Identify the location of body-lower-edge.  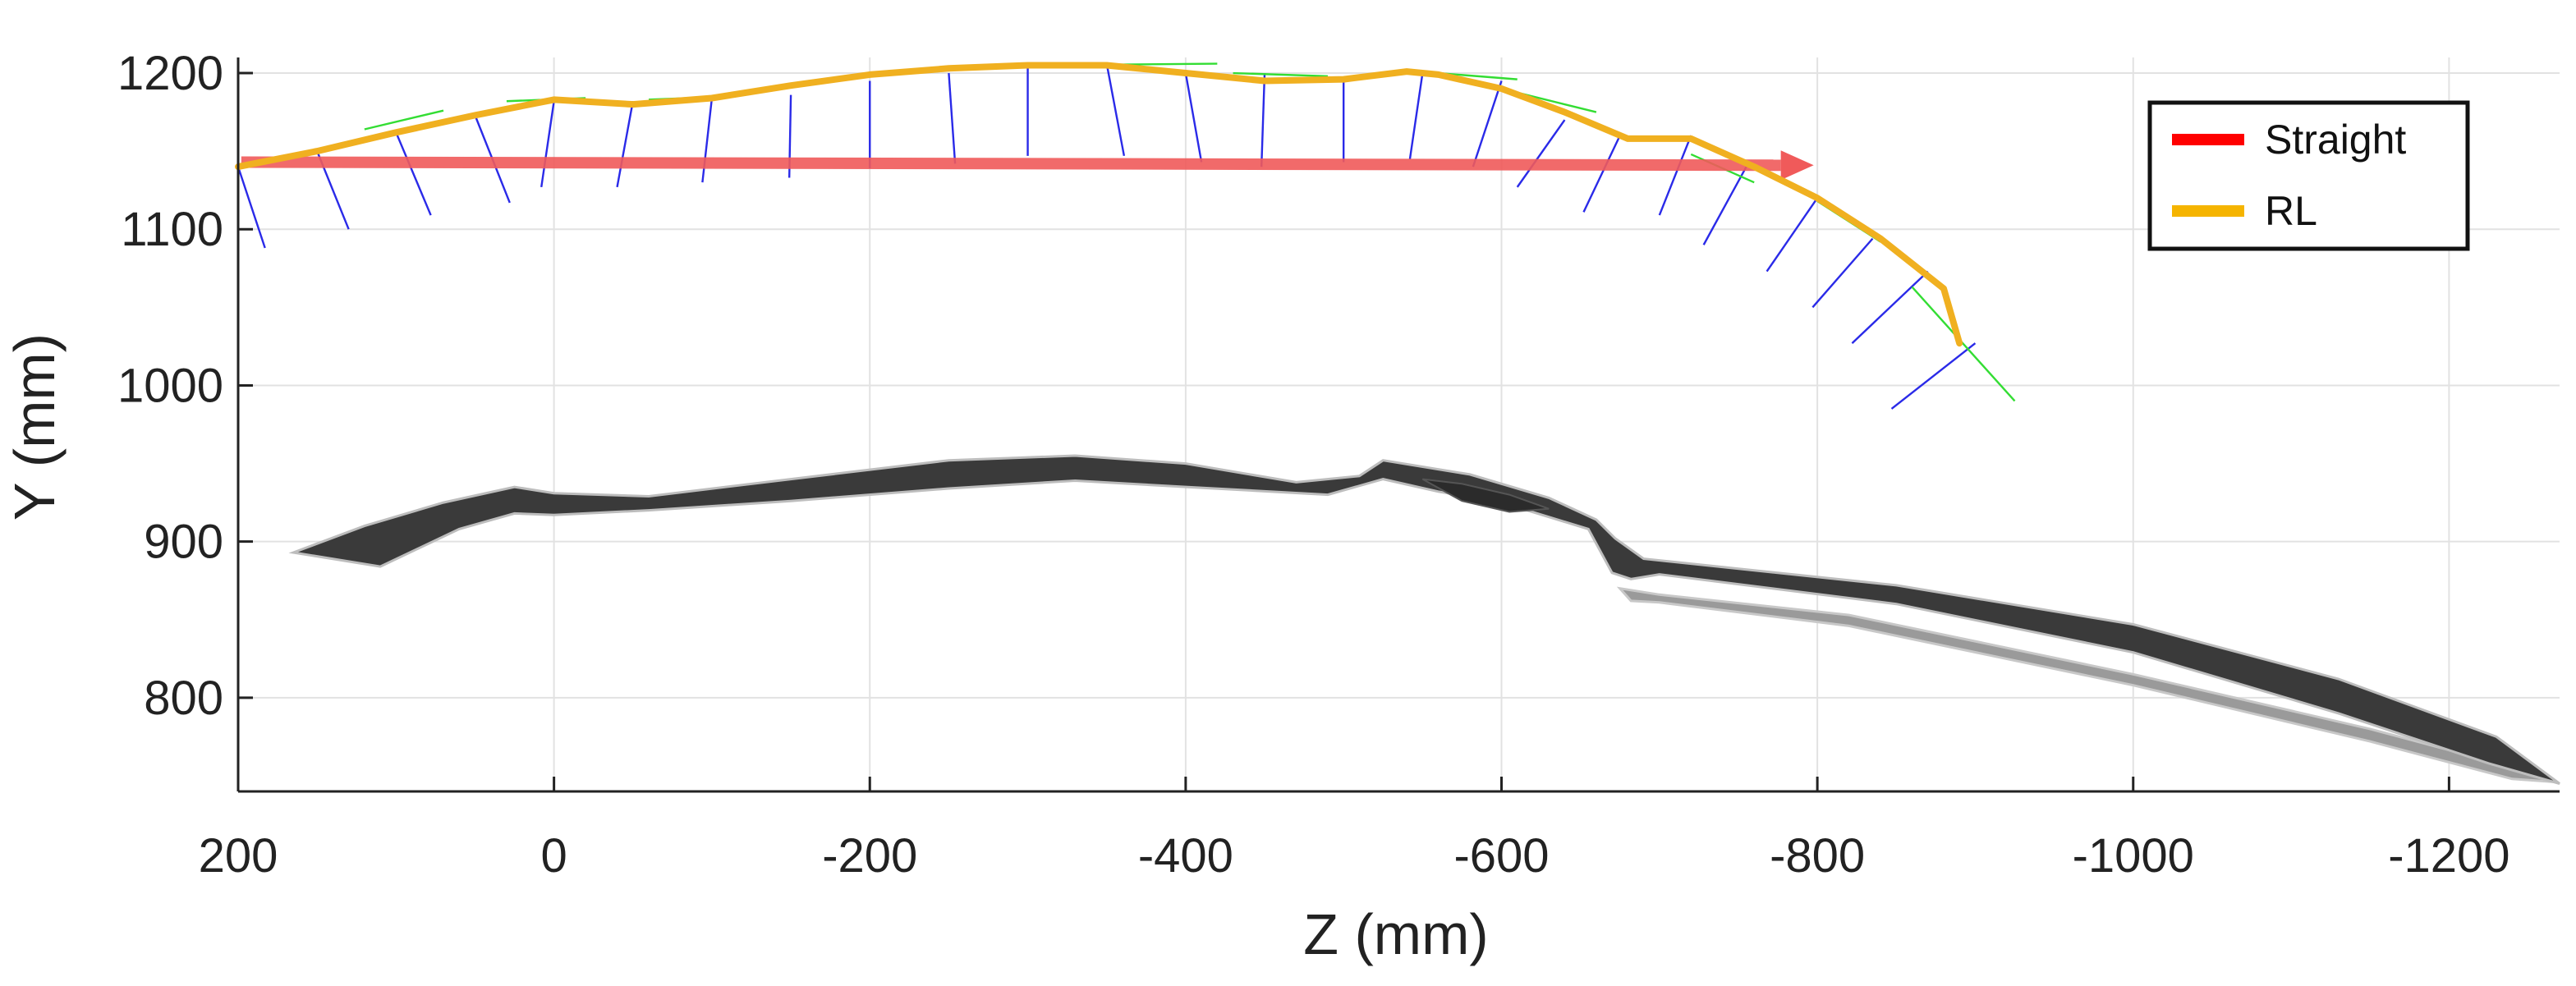
(2086, 685).